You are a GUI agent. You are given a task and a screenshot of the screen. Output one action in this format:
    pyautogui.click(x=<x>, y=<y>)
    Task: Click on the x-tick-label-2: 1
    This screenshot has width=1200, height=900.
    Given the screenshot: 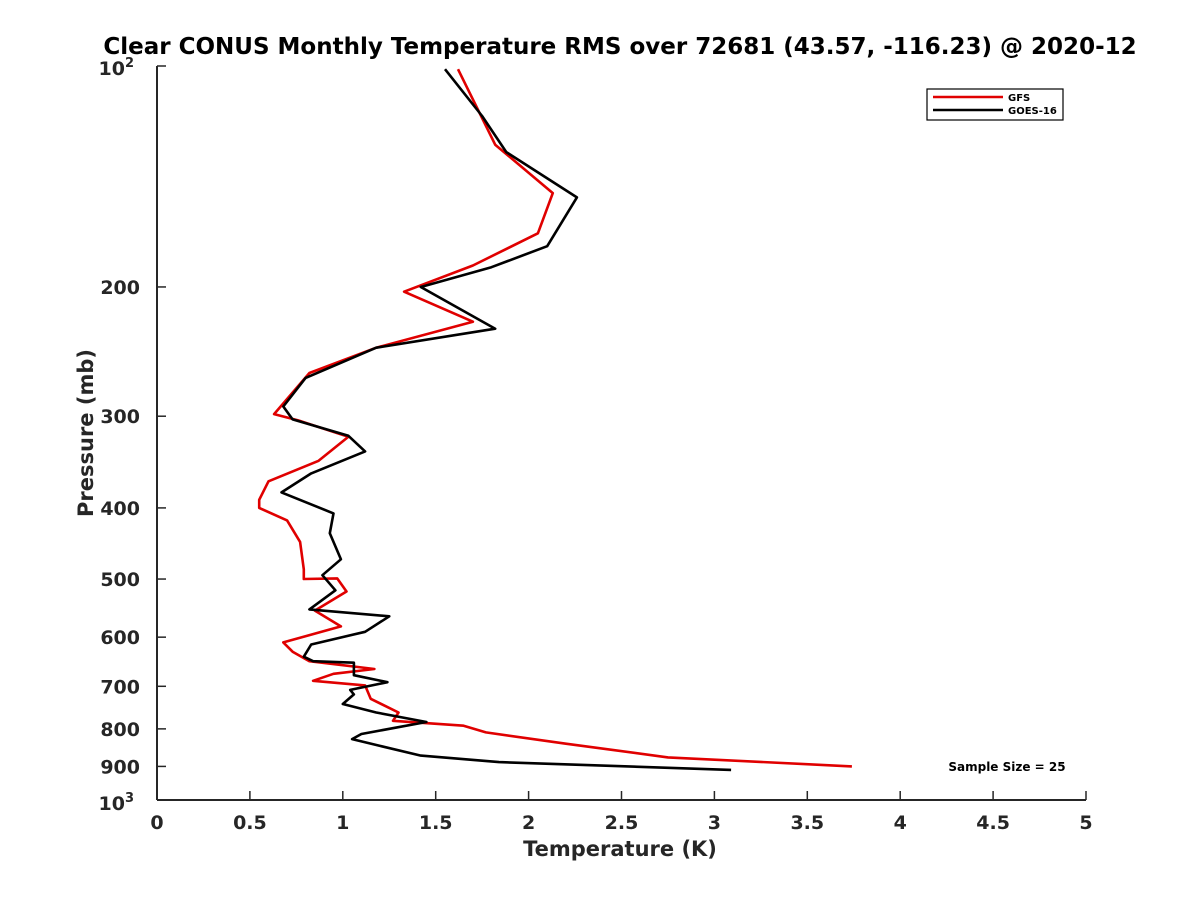 What is the action you would take?
    pyautogui.click(x=342, y=823)
    